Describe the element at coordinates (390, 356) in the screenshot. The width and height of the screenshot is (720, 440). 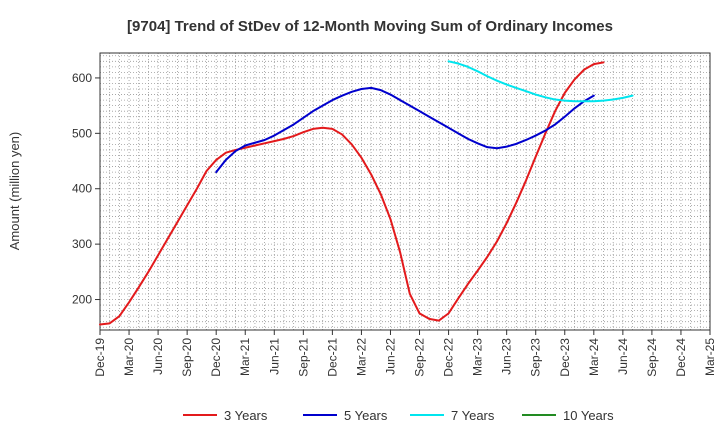
I see `x-tick-label: Jun-22` at that location.